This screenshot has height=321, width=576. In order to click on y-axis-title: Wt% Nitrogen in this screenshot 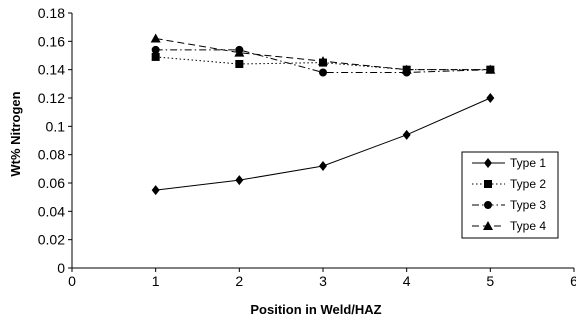, I will do `click(15, 133)`.